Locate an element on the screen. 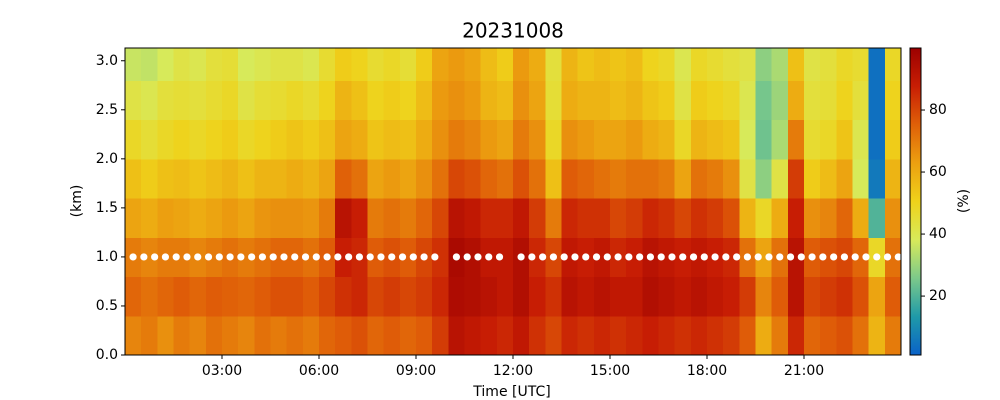 The image size is (1000, 400). x-tick-label: 21:00 is located at coordinates (804, 371).